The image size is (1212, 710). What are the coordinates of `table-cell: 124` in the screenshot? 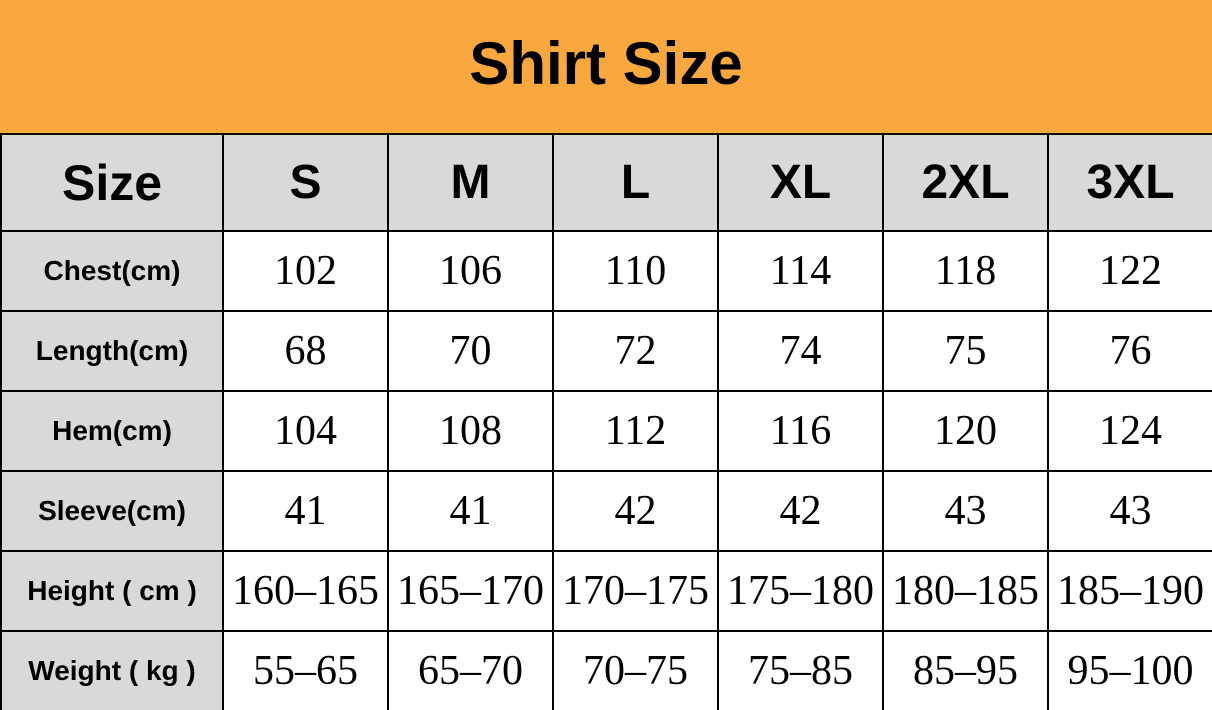 It's located at (1129, 431).